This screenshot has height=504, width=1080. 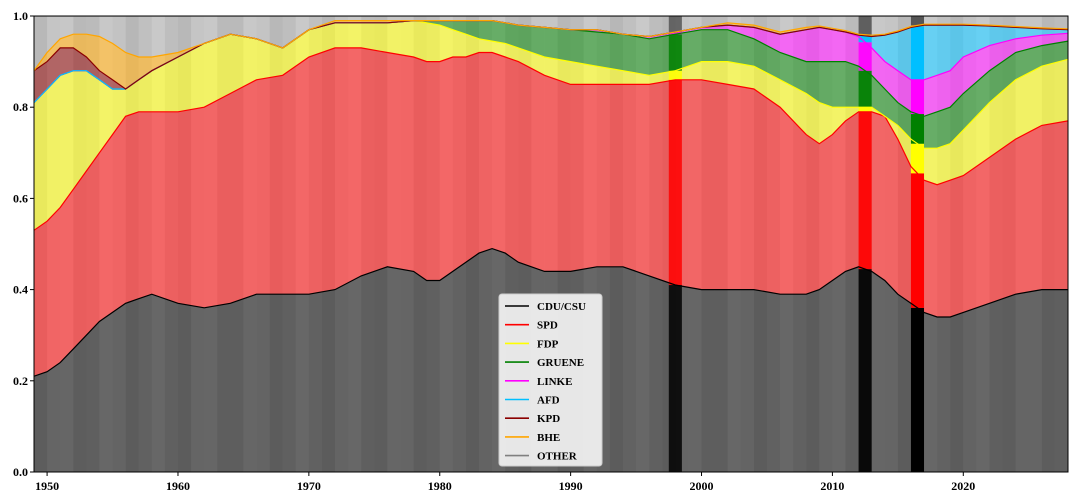 I want to click on x-tick-label: 1950, so click(x=47, y=486).